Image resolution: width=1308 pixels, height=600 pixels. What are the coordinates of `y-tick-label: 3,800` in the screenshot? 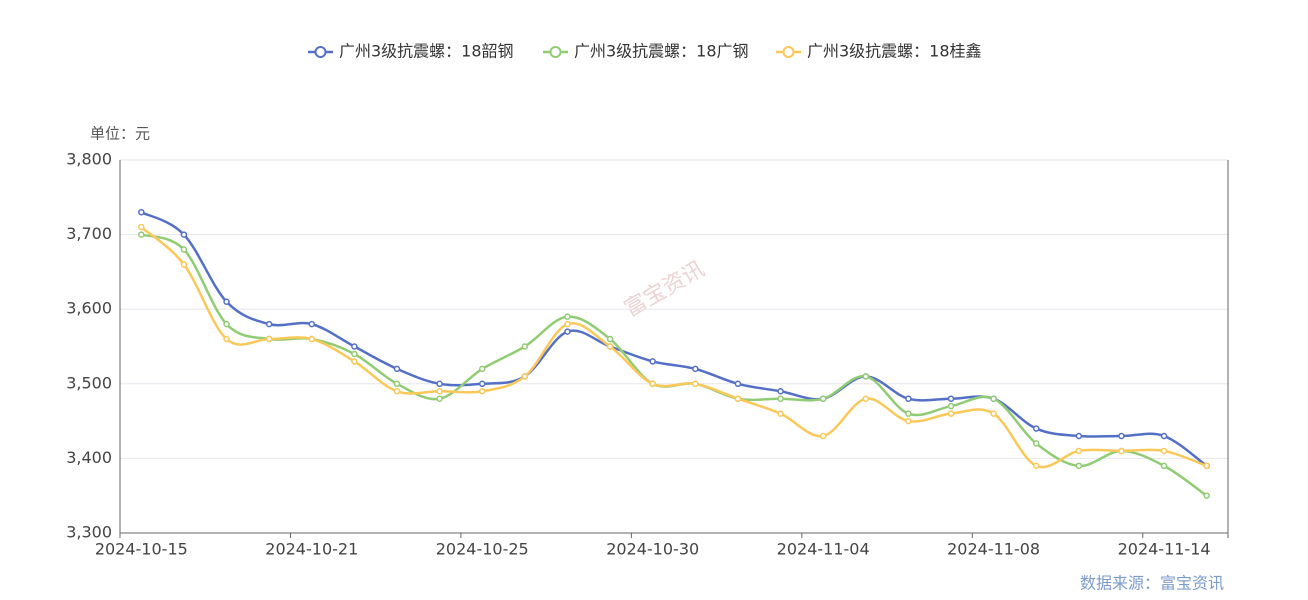 It's located at (89, 159).